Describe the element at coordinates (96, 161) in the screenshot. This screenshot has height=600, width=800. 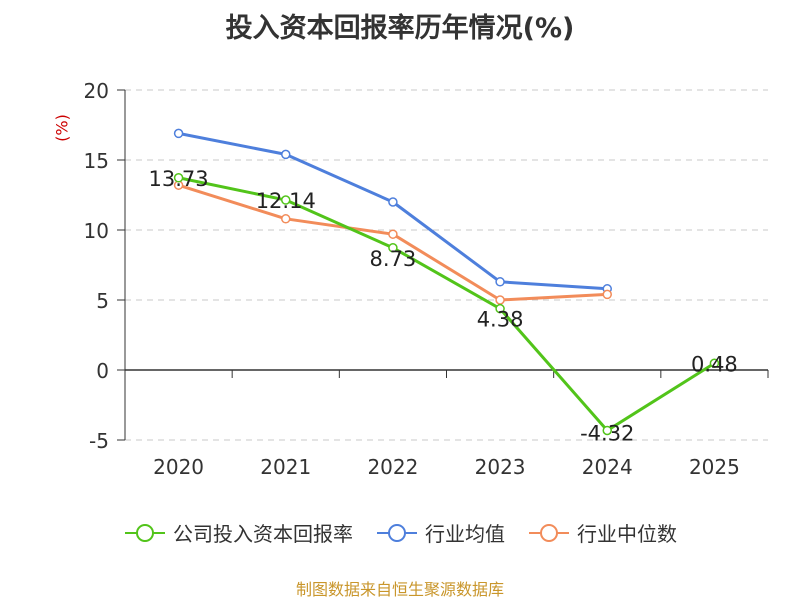
I see `y-tick-label: 15` at that location.